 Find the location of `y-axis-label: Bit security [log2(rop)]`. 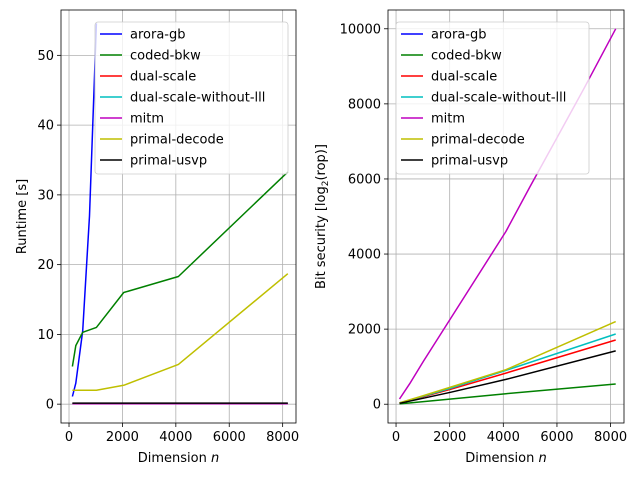

y-axis-label: Bit security [log2(rop)] is located at coordinates (322, 216).